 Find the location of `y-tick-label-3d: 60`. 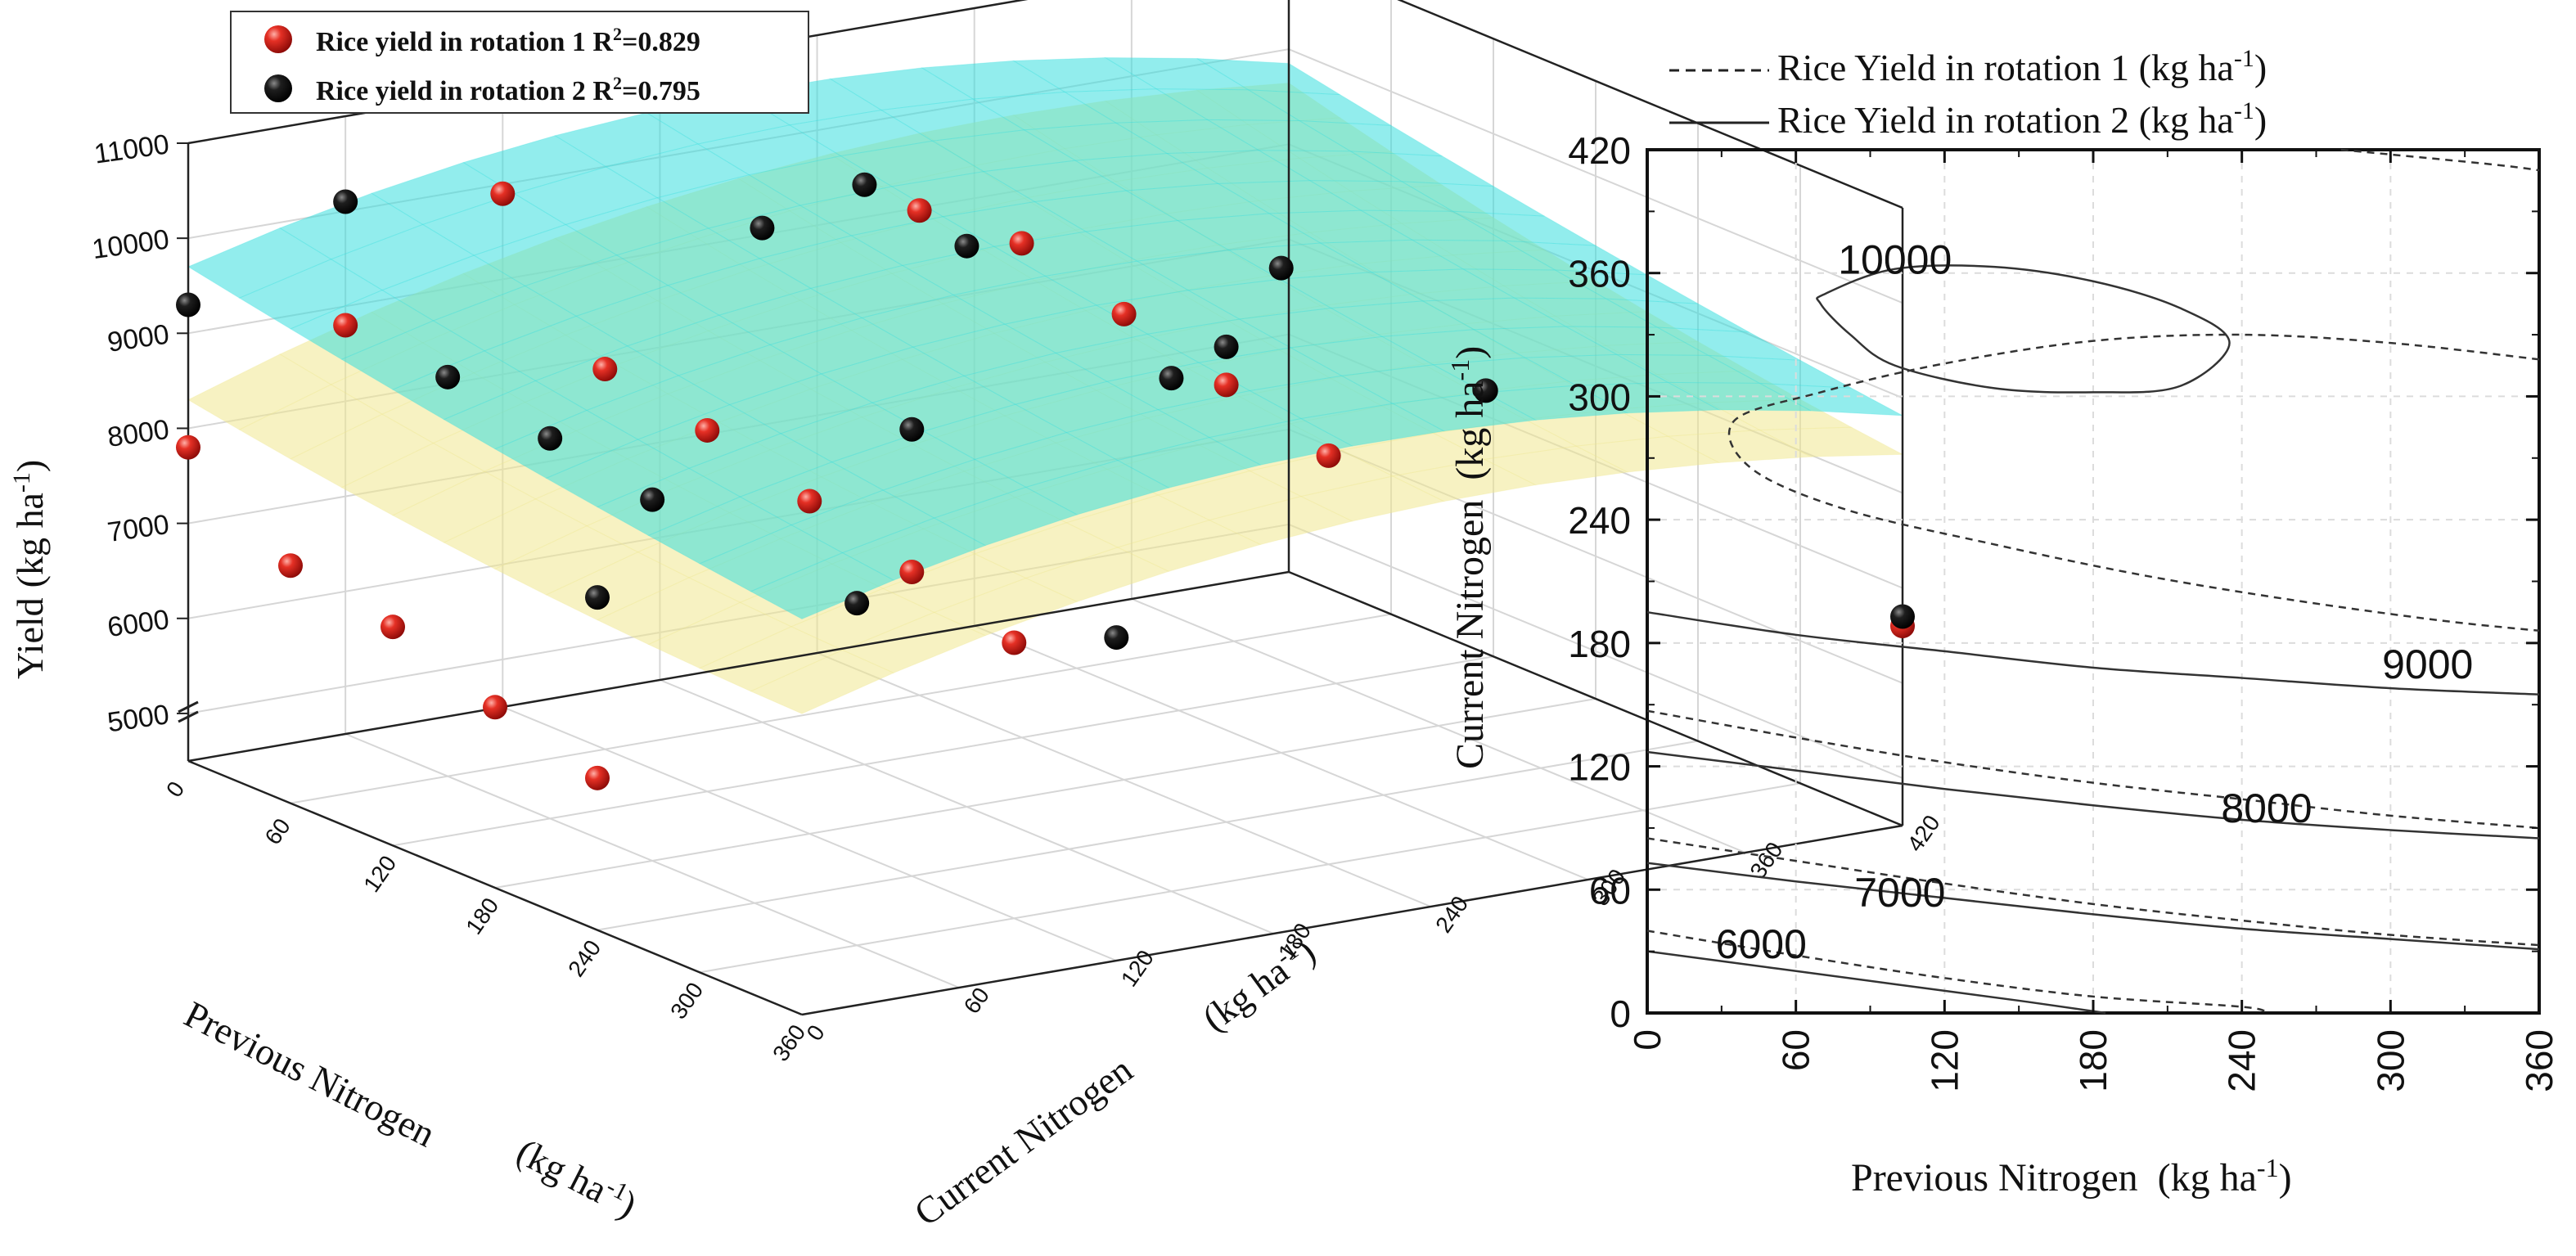

y-tick-label-3d: 60 is located at coordinates (977, 1000).